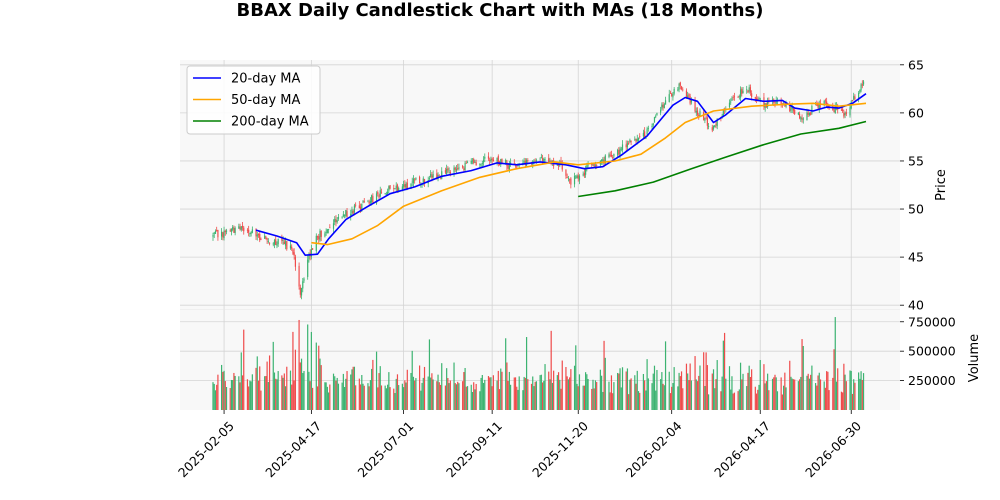 The image size is (1000, 500). What do you see at coordinates (916, 112) in the screenshot?
I see `price-tick-label: 60` at bounding box center [916, 112].